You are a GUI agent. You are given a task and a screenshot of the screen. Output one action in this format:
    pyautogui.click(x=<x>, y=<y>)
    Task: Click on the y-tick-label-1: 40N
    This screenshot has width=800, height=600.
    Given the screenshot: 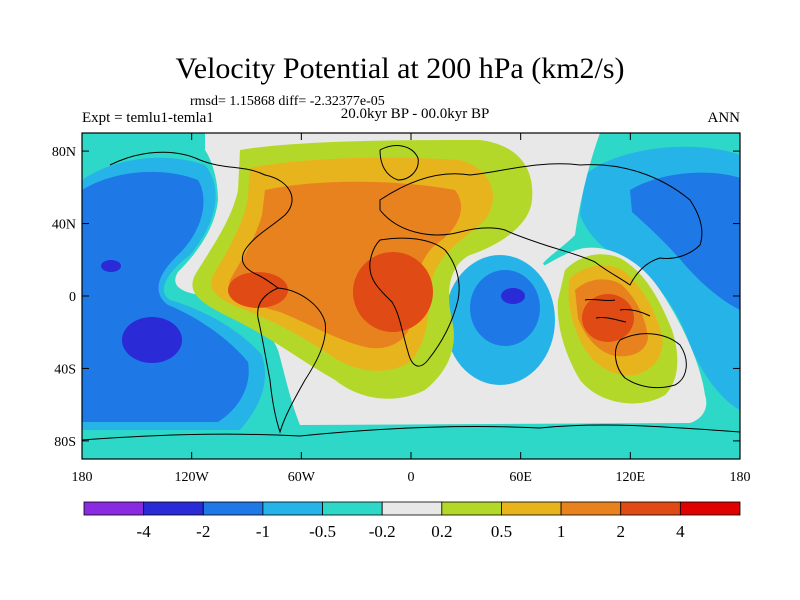 What is the action you would take?
    pyautogui.click(x=64, y=225)
    